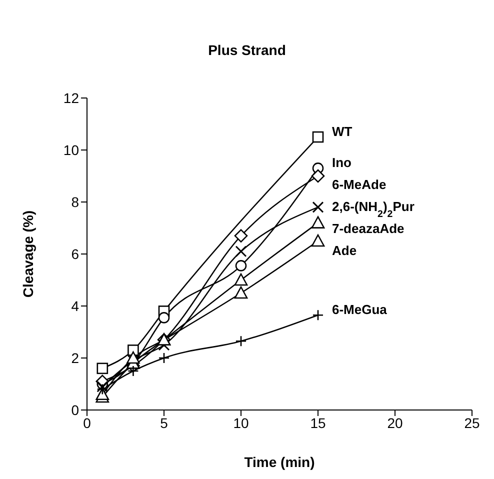  I want to click on series-label: Ade, so click(344, 250).